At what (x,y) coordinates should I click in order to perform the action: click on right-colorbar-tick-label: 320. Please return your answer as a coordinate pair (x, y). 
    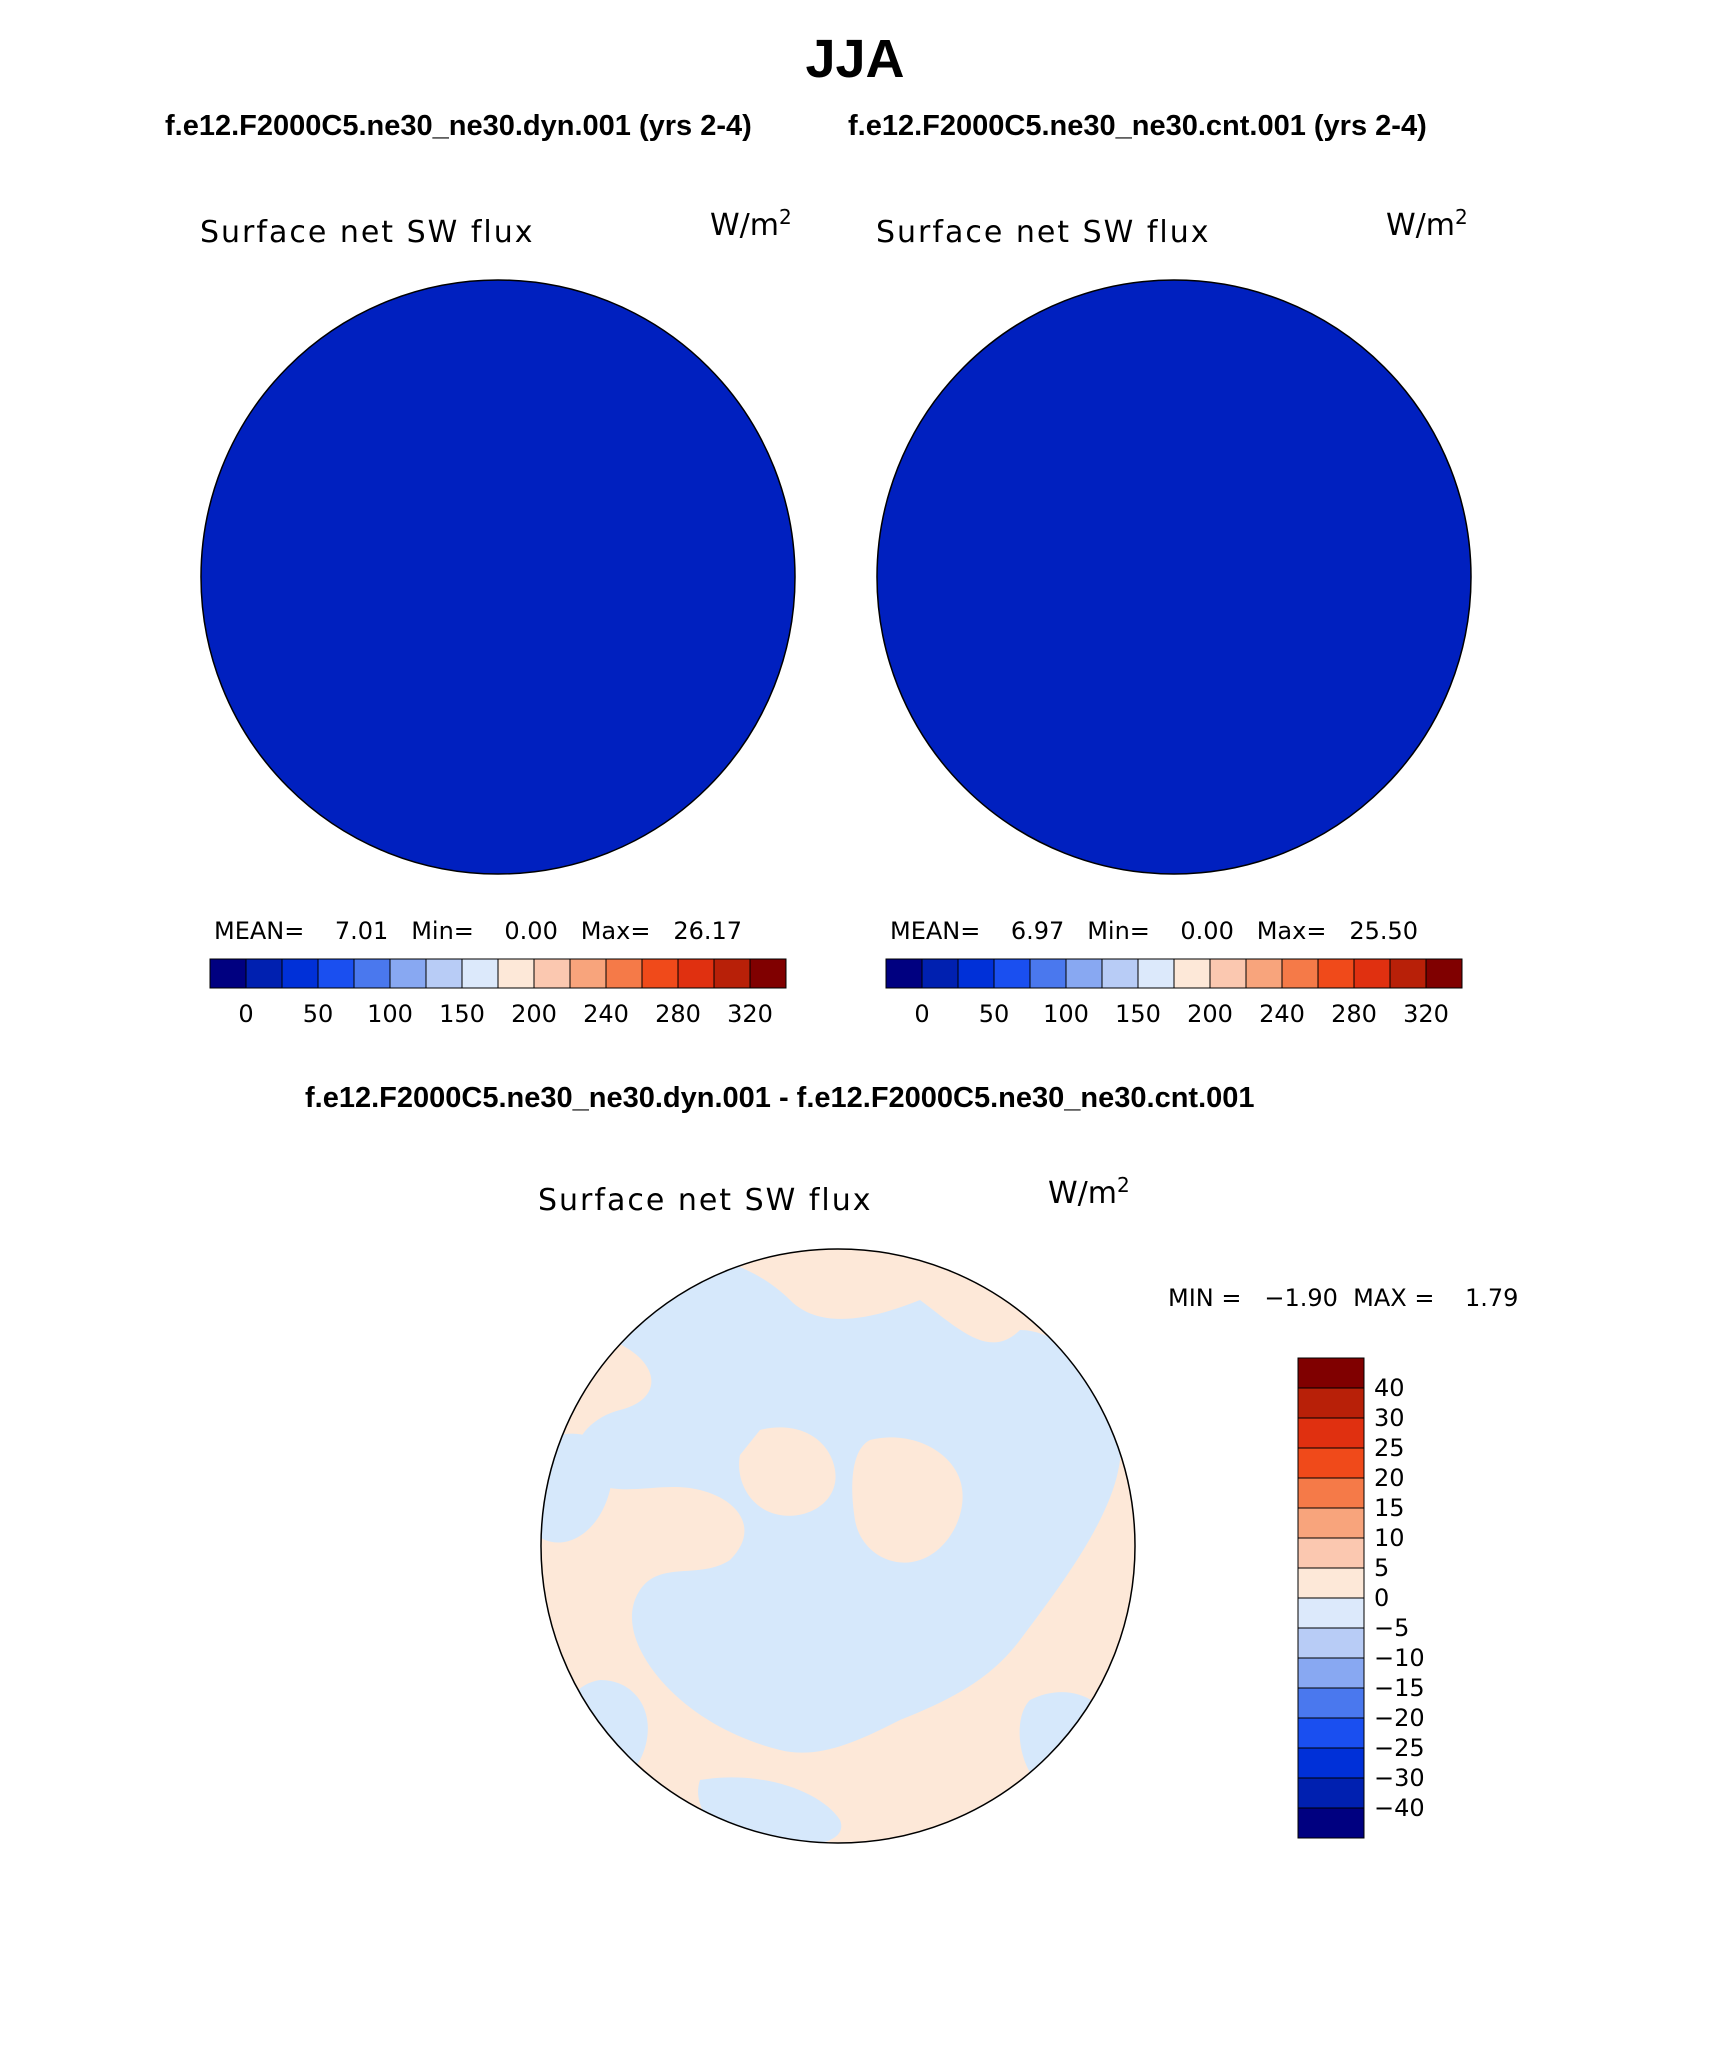
    Looking at the image, I should click on (1426, 1014).